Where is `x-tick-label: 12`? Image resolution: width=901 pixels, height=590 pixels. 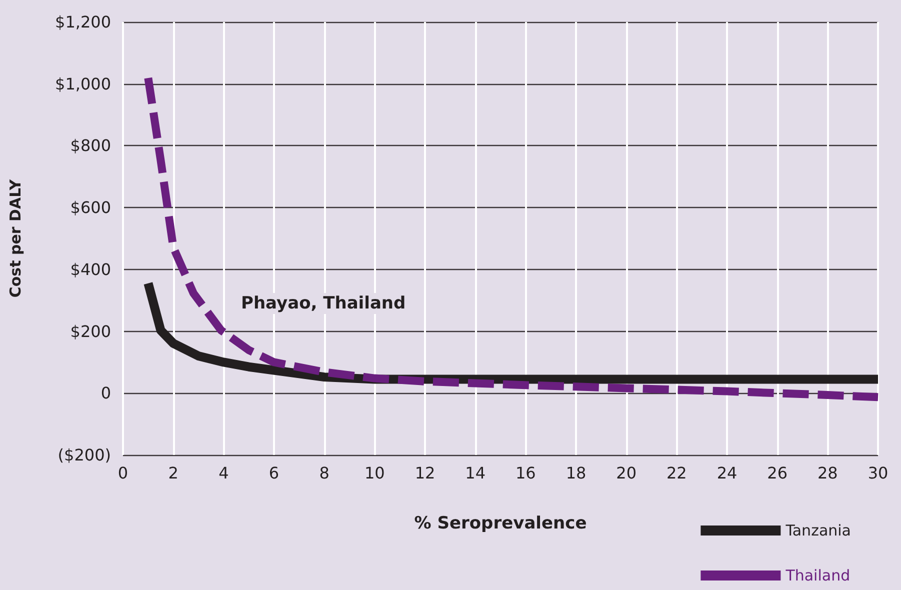 x-tick-label: 12 is located at coordinates (425, 473).